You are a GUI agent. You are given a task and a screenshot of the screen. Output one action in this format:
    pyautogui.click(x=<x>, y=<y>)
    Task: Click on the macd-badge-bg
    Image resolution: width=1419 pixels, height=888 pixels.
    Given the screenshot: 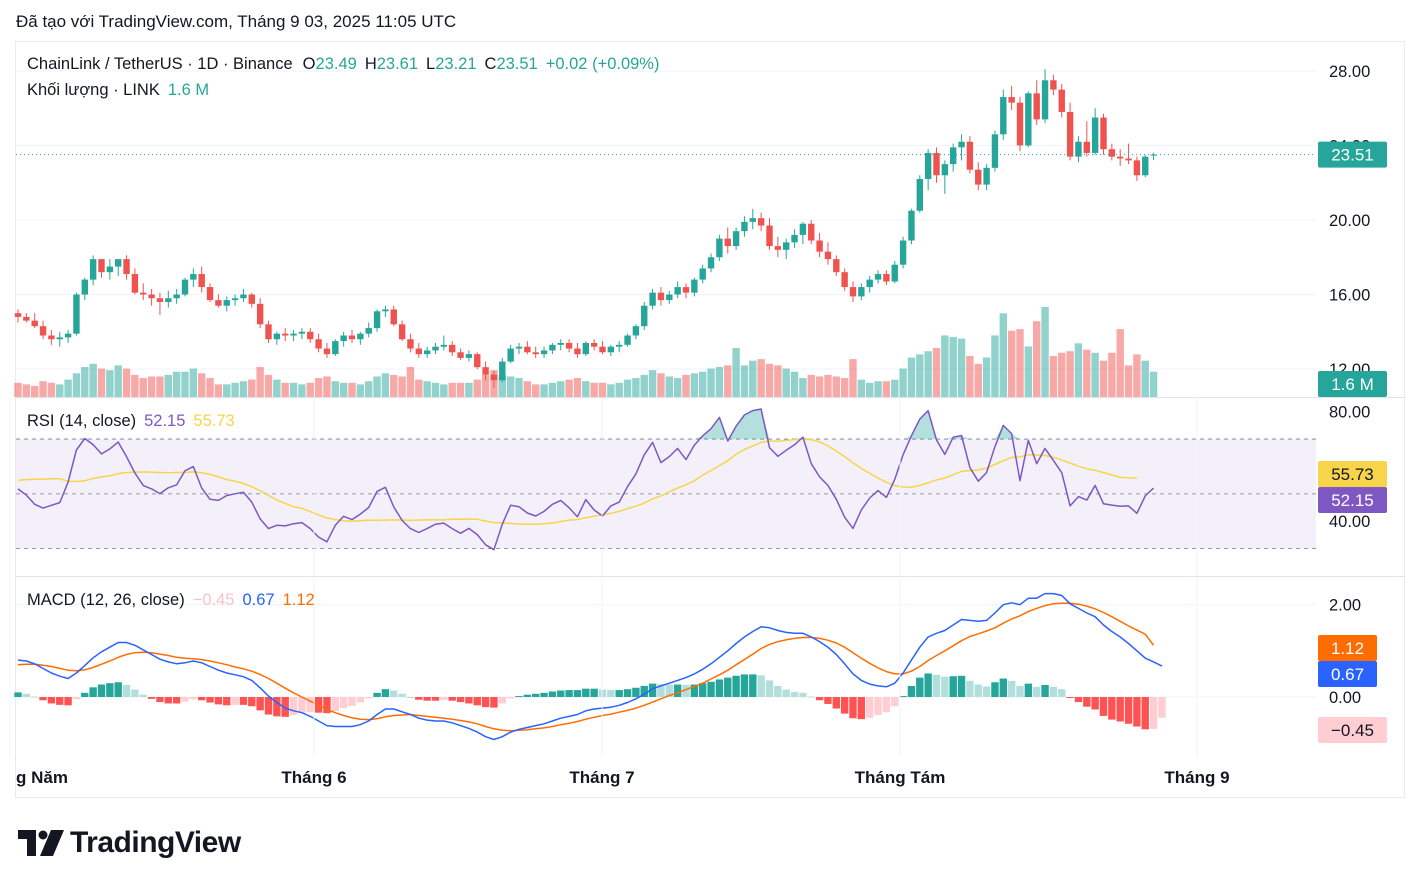 What is the action you would take?
    pyautogui.click(x=1347, y=674)
    